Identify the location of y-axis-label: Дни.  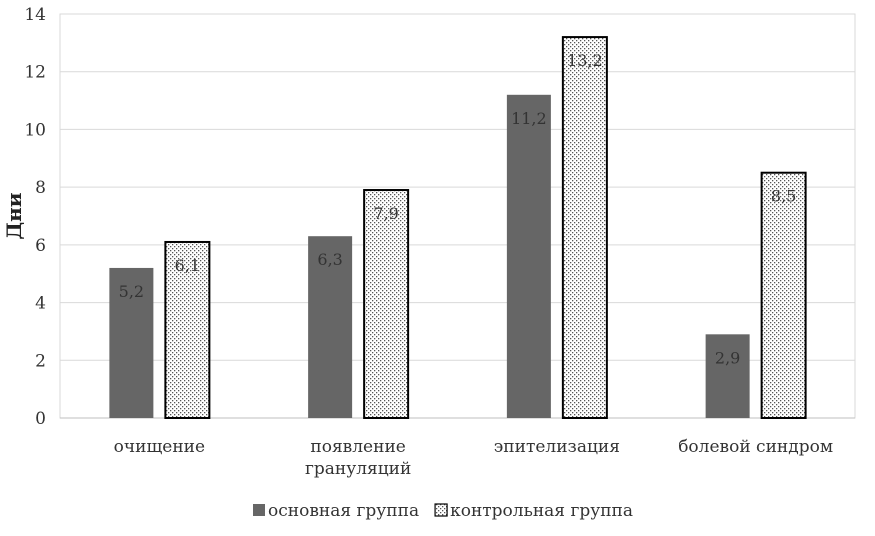
(14, 215).